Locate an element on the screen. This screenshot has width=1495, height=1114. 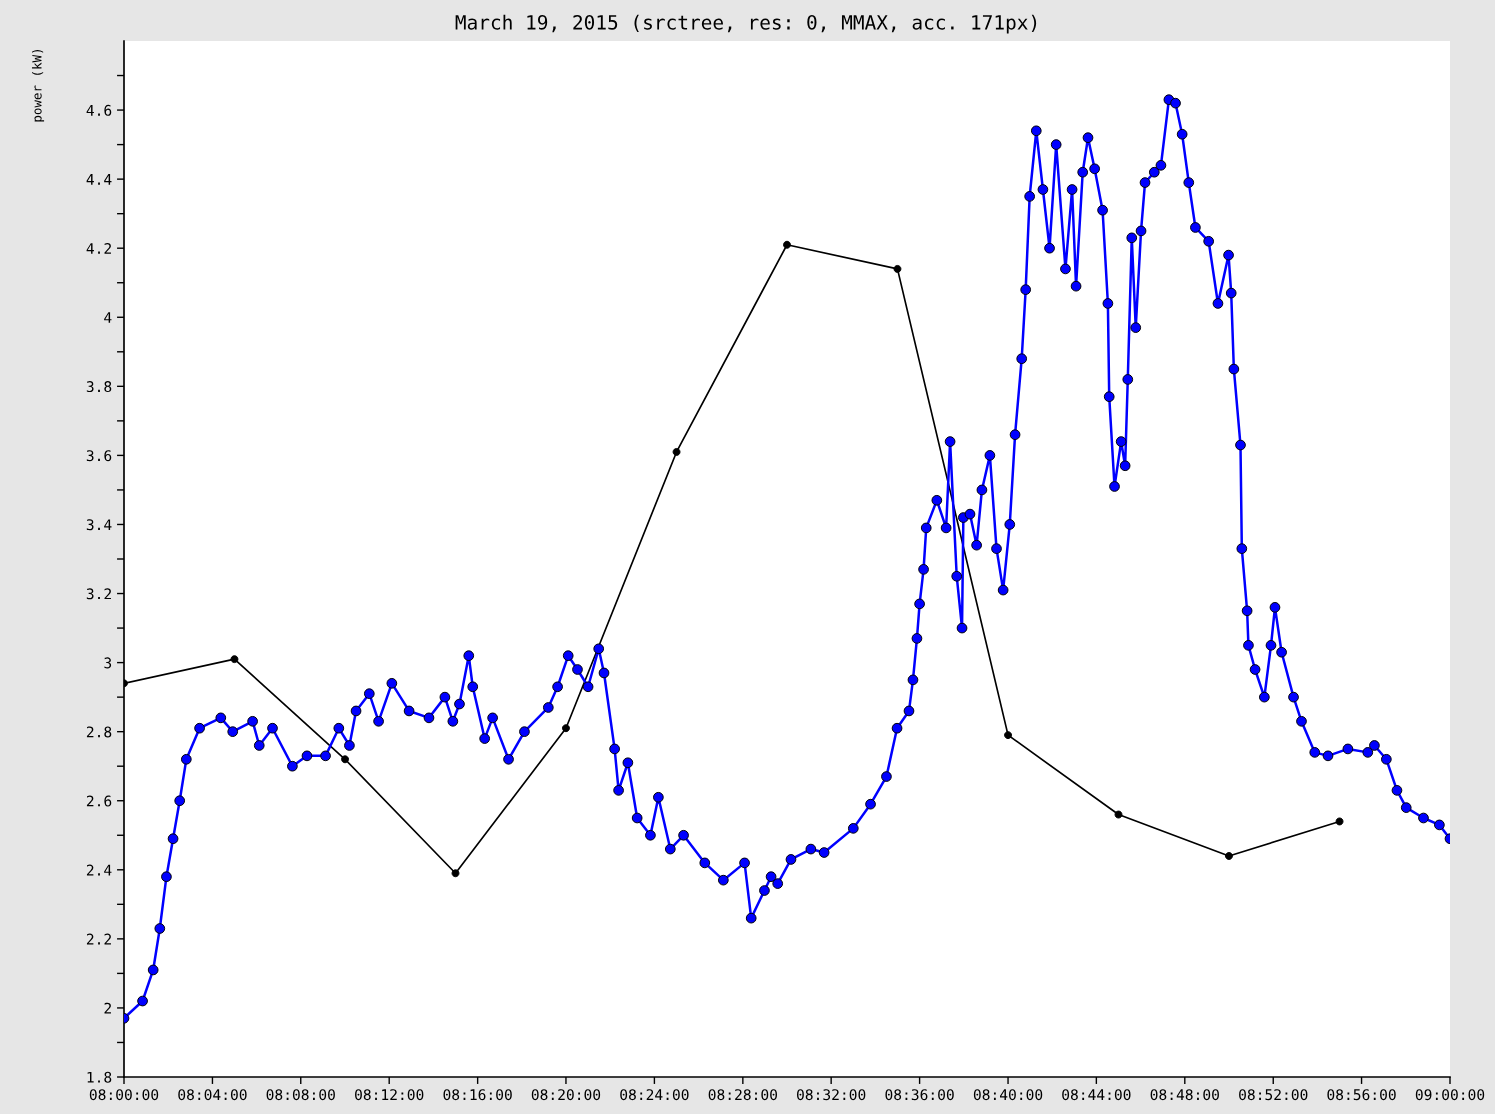
x-tick-label: 08:56:00 is located at coordinates (1361, 1095).